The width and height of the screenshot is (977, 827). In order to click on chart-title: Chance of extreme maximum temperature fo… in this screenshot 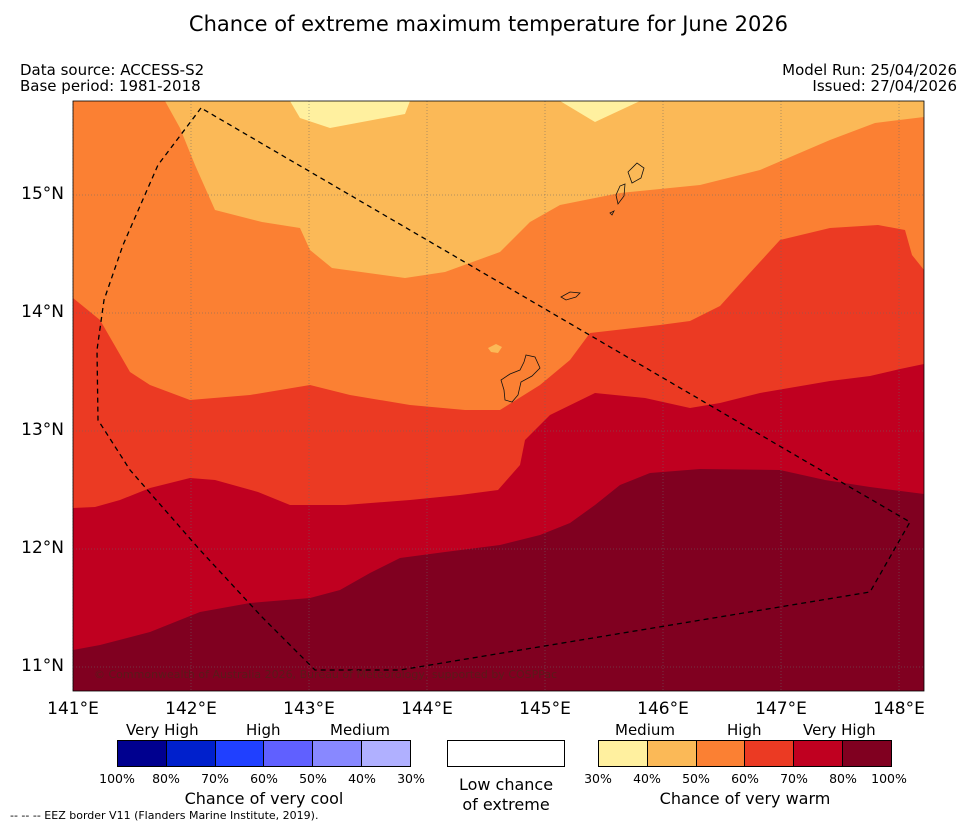, I will do `click(488, 24)`.